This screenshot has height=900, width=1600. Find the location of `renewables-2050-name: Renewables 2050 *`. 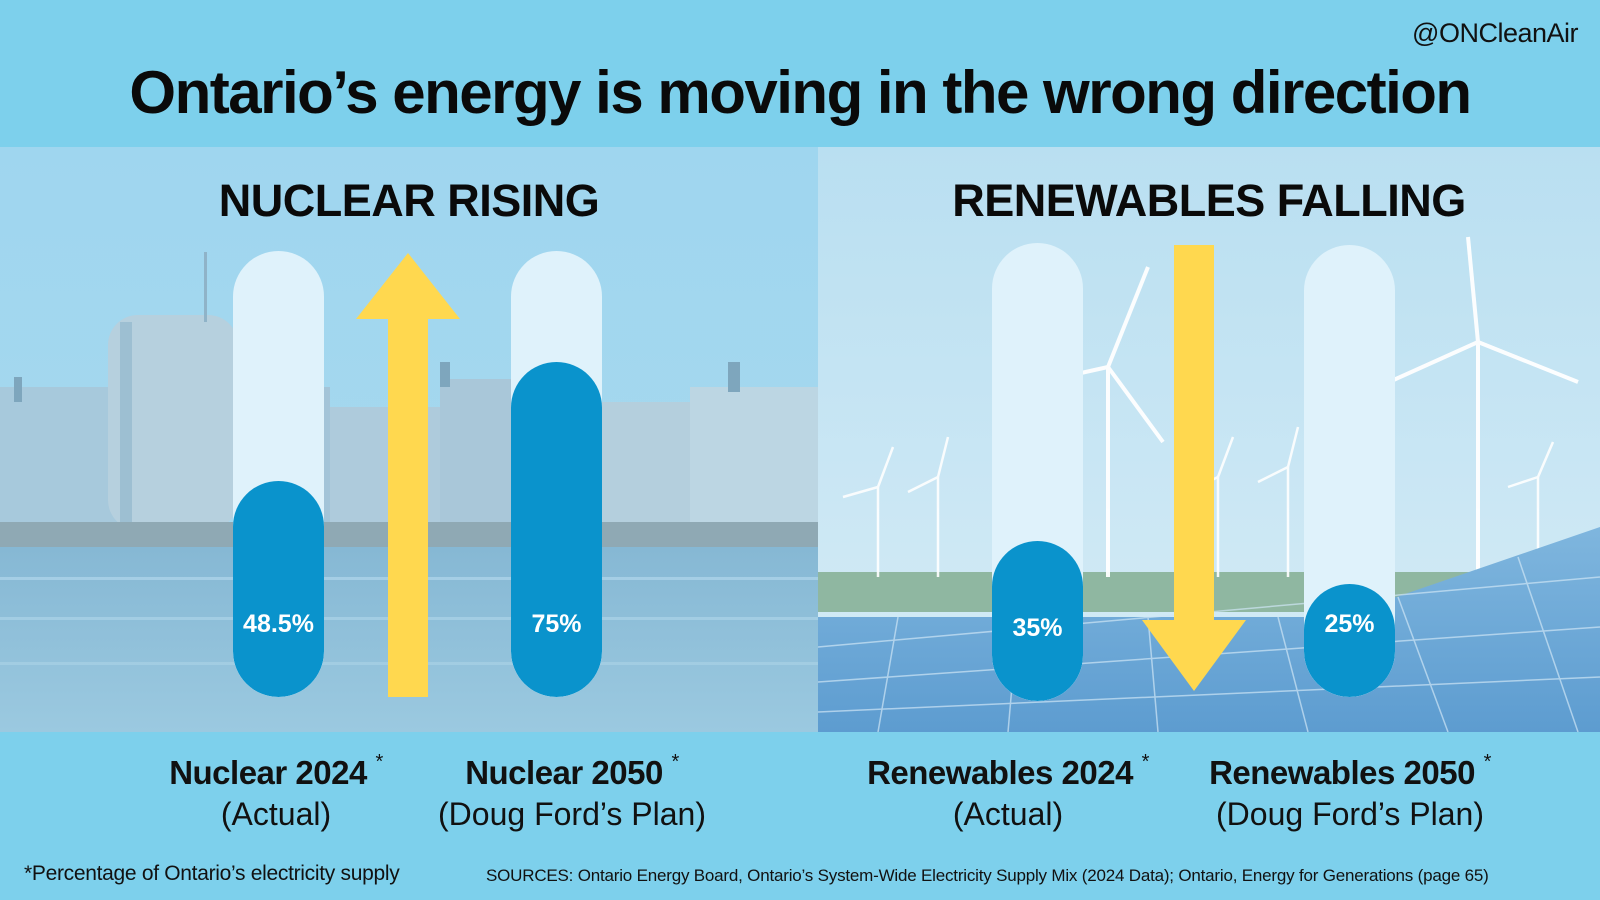

renewables-2050-name: Renewables 2050 * is located at coordinates (1350, 771).